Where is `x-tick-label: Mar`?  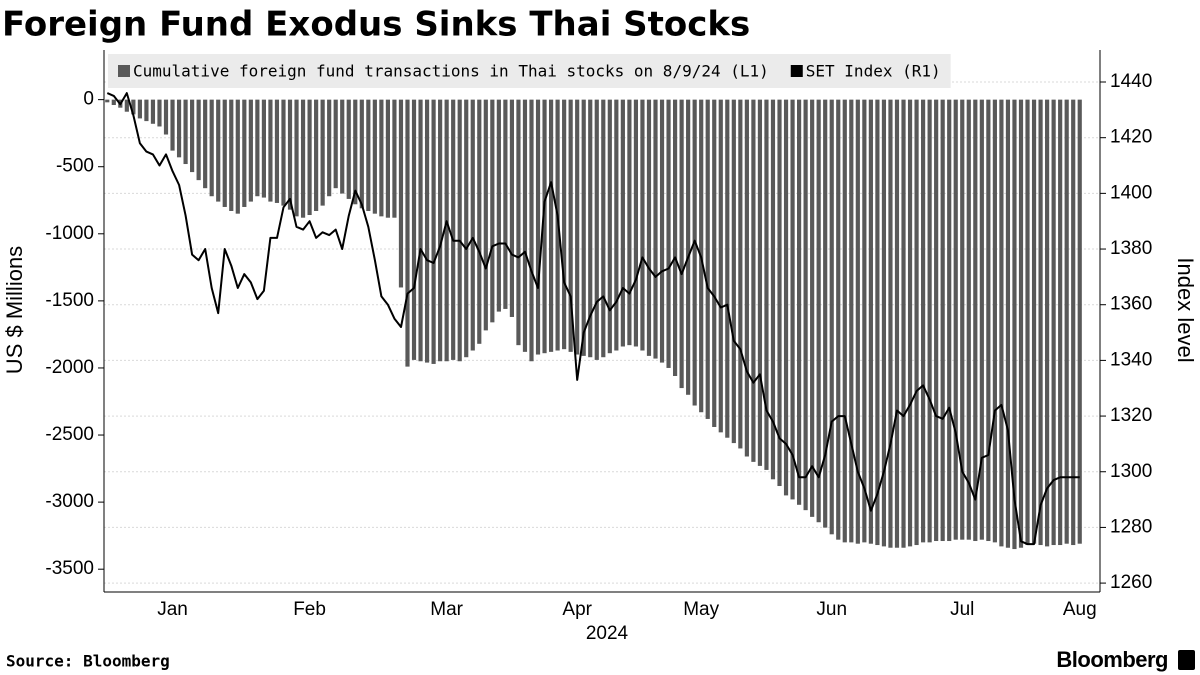
x-tick-label: Mar is located at coordinates (446, 609).